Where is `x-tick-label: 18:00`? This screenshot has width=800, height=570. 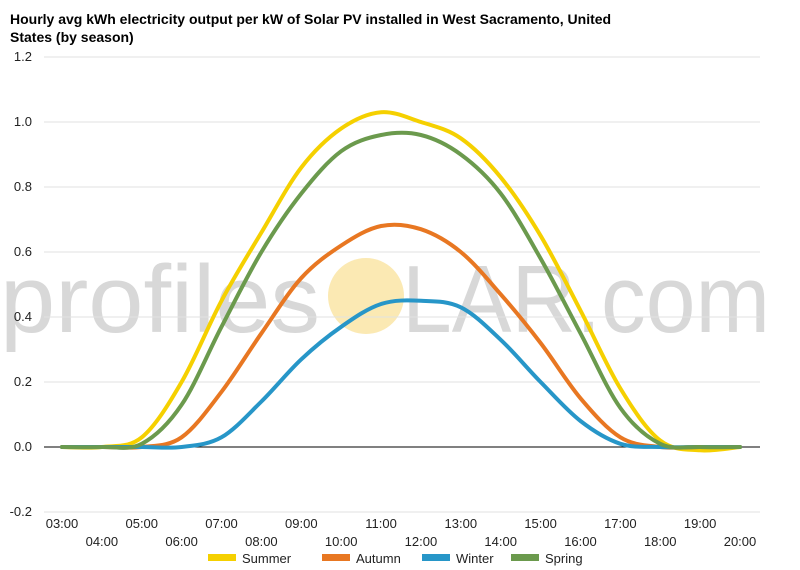 x-tick-label: 18:00 is located at coordinates (660, 541).